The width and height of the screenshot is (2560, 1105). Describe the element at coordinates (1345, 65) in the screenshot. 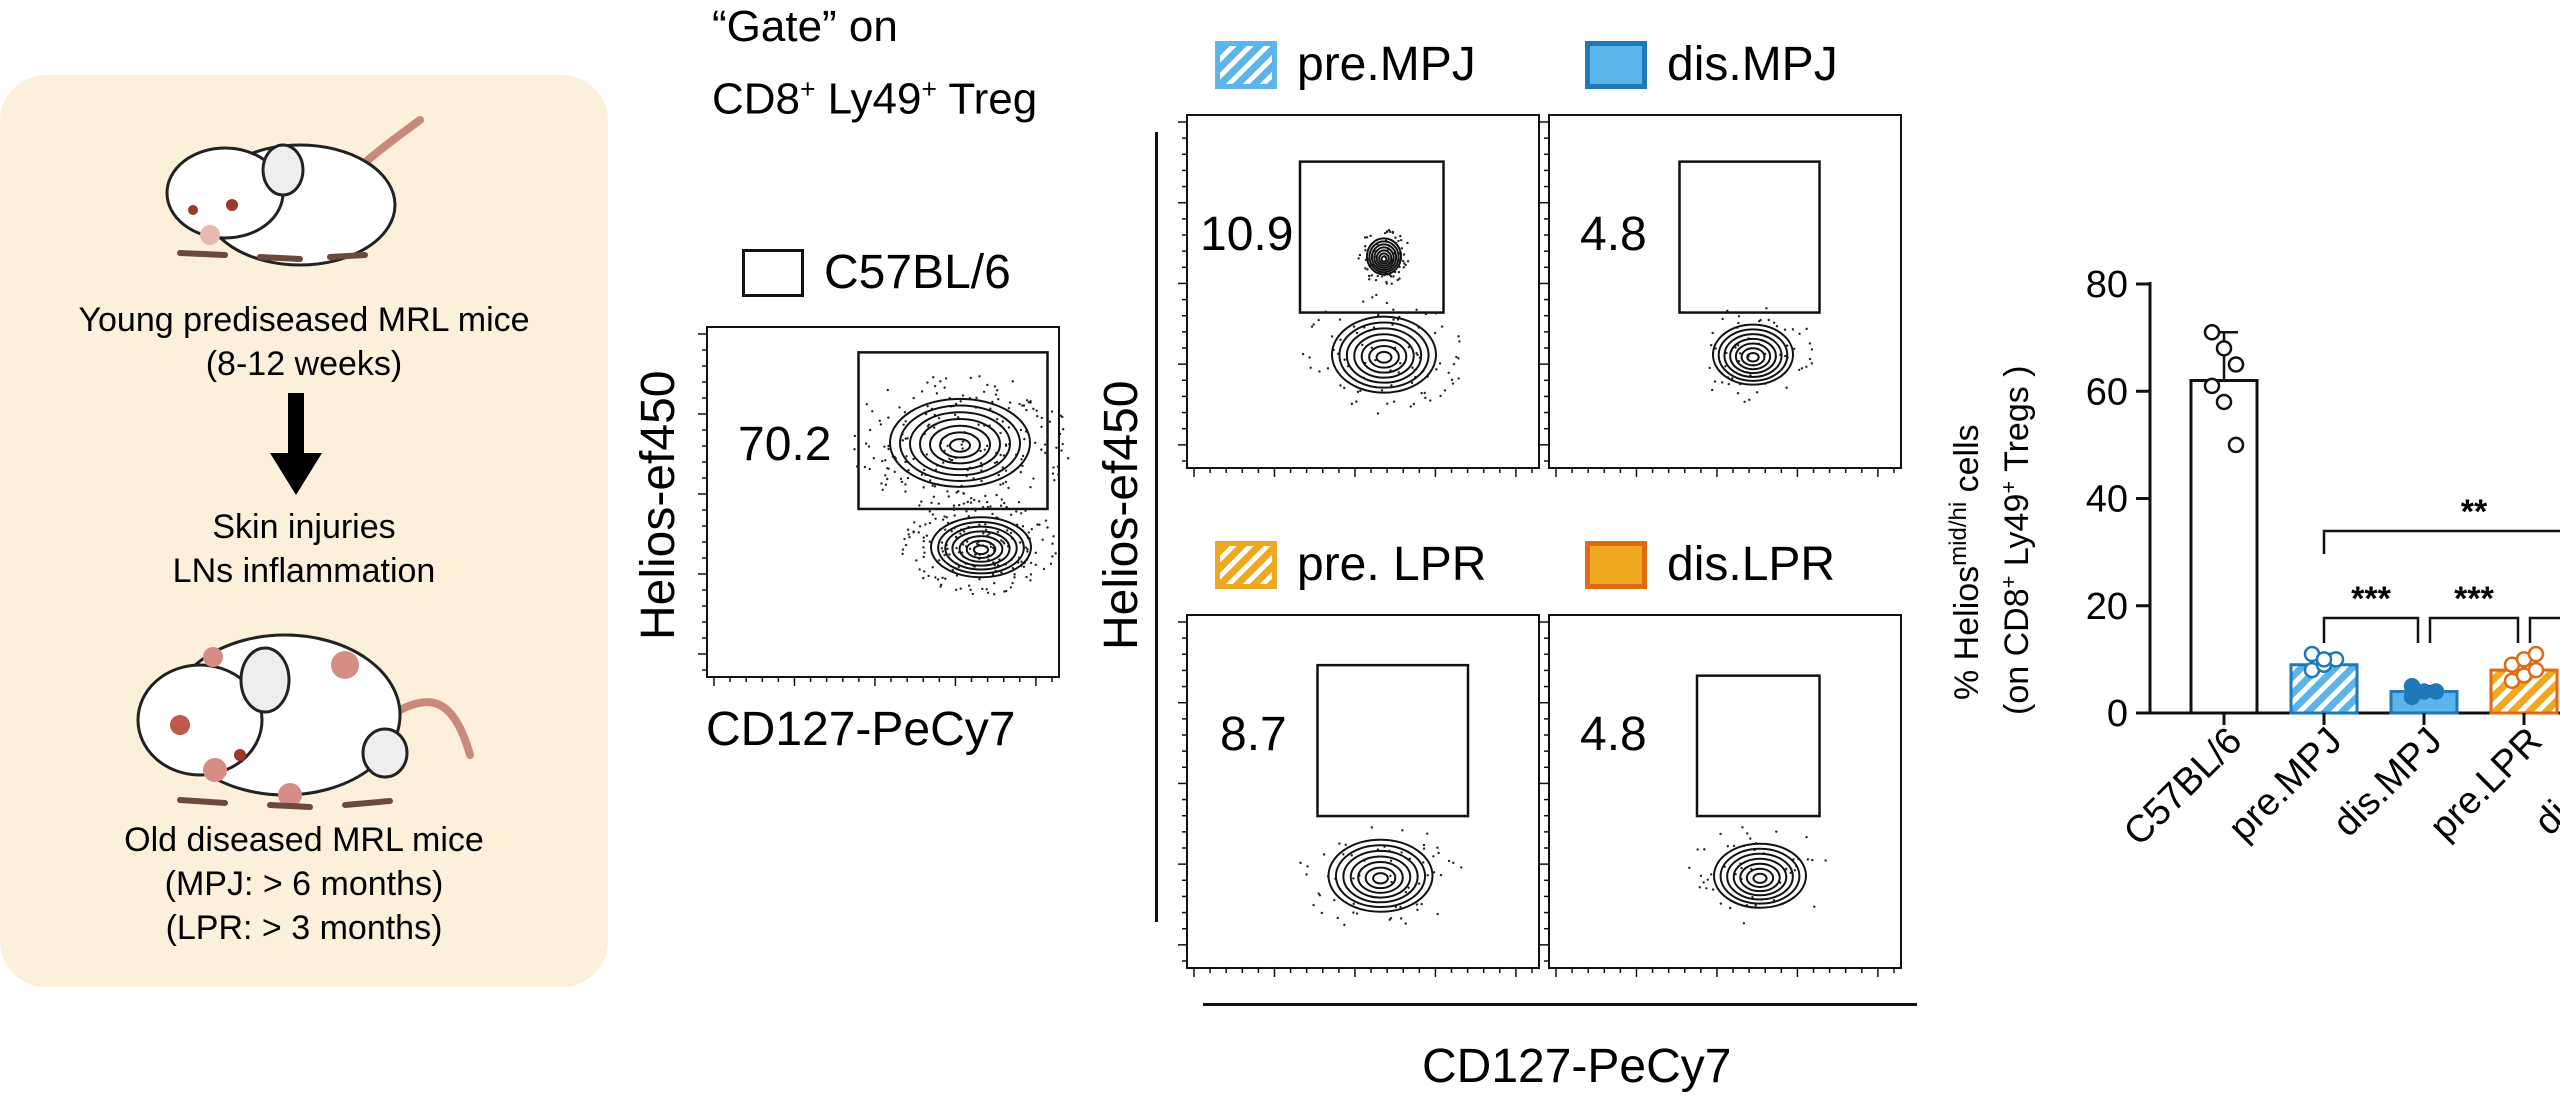

I see `legend-pre-mpj: pre.MPJ` at that location.